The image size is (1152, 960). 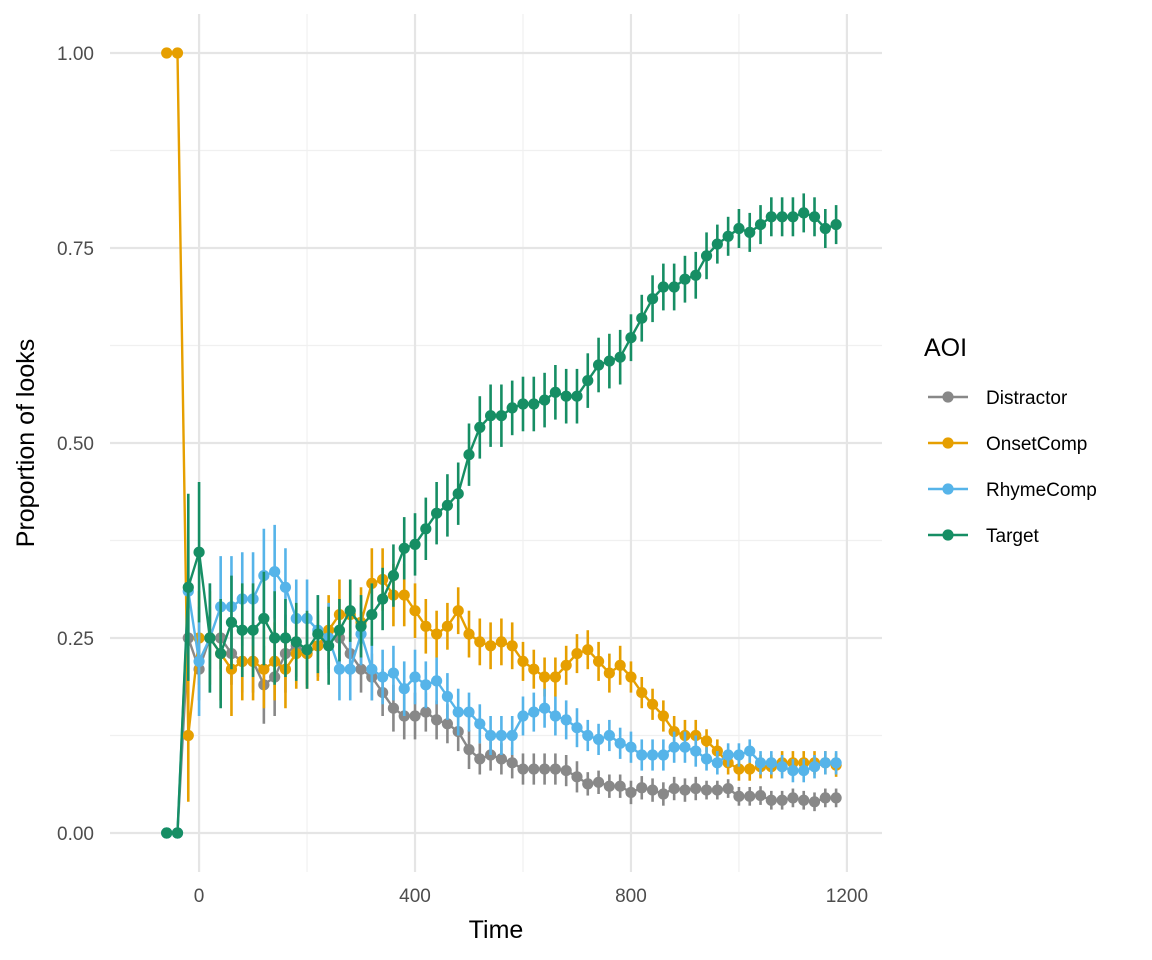 What do you see at coordinates (1013, 536) in the screenshot?
I see `legend-label: Target` at bounding box center [1013, 536].